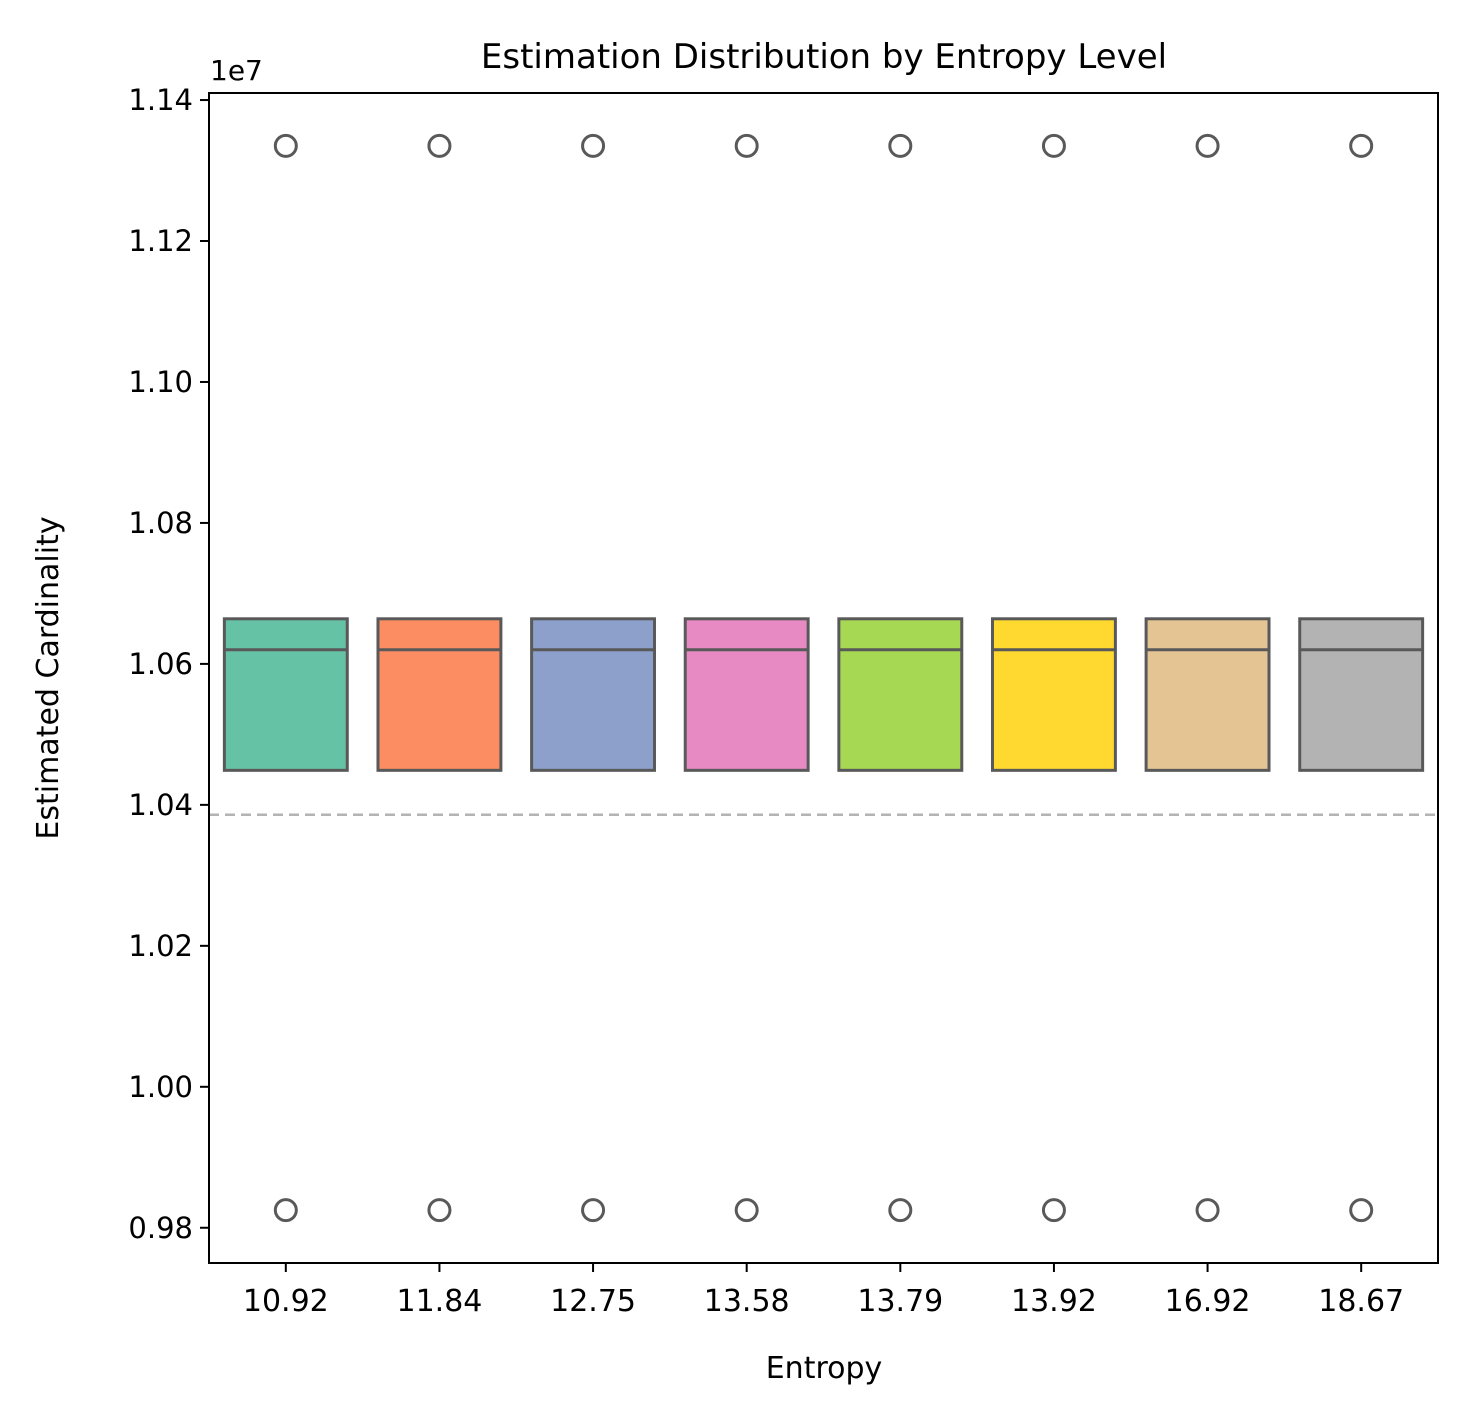  What do you see at coordinates (1054, 1301) in the screenshot?
I see `x-tick-label: 13.92` at bounding box center [1054, 1301].